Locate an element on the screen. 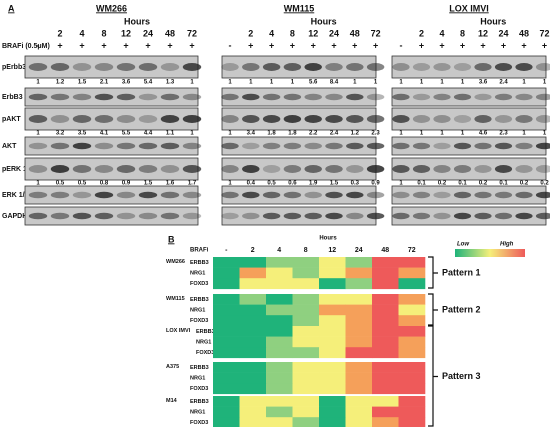  gene-label: FOXD3 is located at coordinates (199, 423).